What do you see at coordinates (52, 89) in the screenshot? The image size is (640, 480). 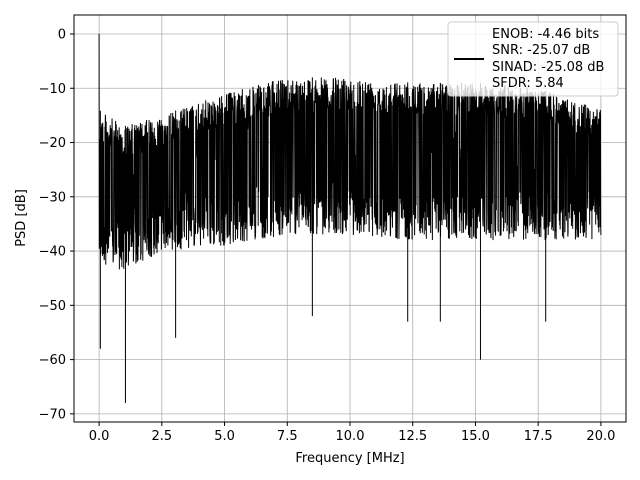 I see `y-tick-label: −10` at bounding box center [52, 89].